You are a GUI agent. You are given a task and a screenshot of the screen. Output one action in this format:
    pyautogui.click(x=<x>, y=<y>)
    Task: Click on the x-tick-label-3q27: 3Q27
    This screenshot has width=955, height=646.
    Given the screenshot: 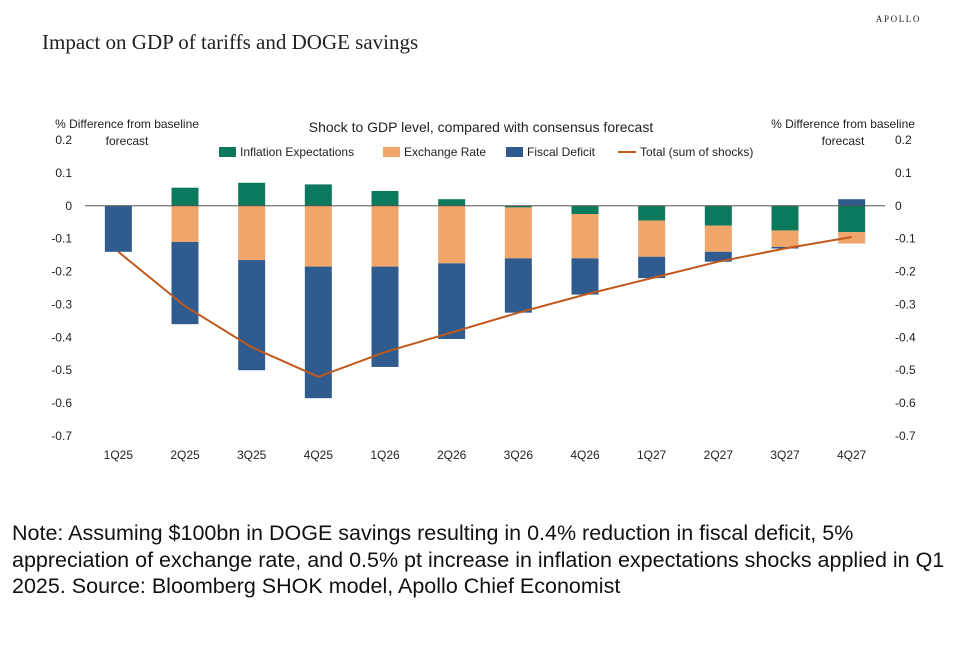 What is the action you would take?
    pyautogui.click(x=785, y=455)
    